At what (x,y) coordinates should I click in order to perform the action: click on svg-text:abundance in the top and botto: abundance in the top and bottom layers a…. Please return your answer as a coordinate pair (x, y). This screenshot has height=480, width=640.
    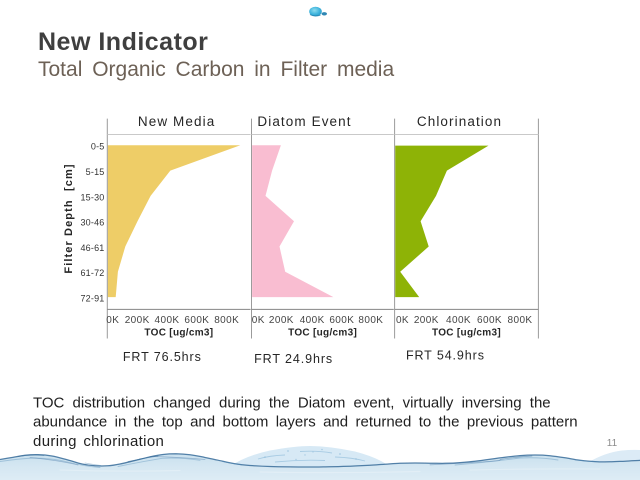
    Looking at the image, I should click on (305, 422).